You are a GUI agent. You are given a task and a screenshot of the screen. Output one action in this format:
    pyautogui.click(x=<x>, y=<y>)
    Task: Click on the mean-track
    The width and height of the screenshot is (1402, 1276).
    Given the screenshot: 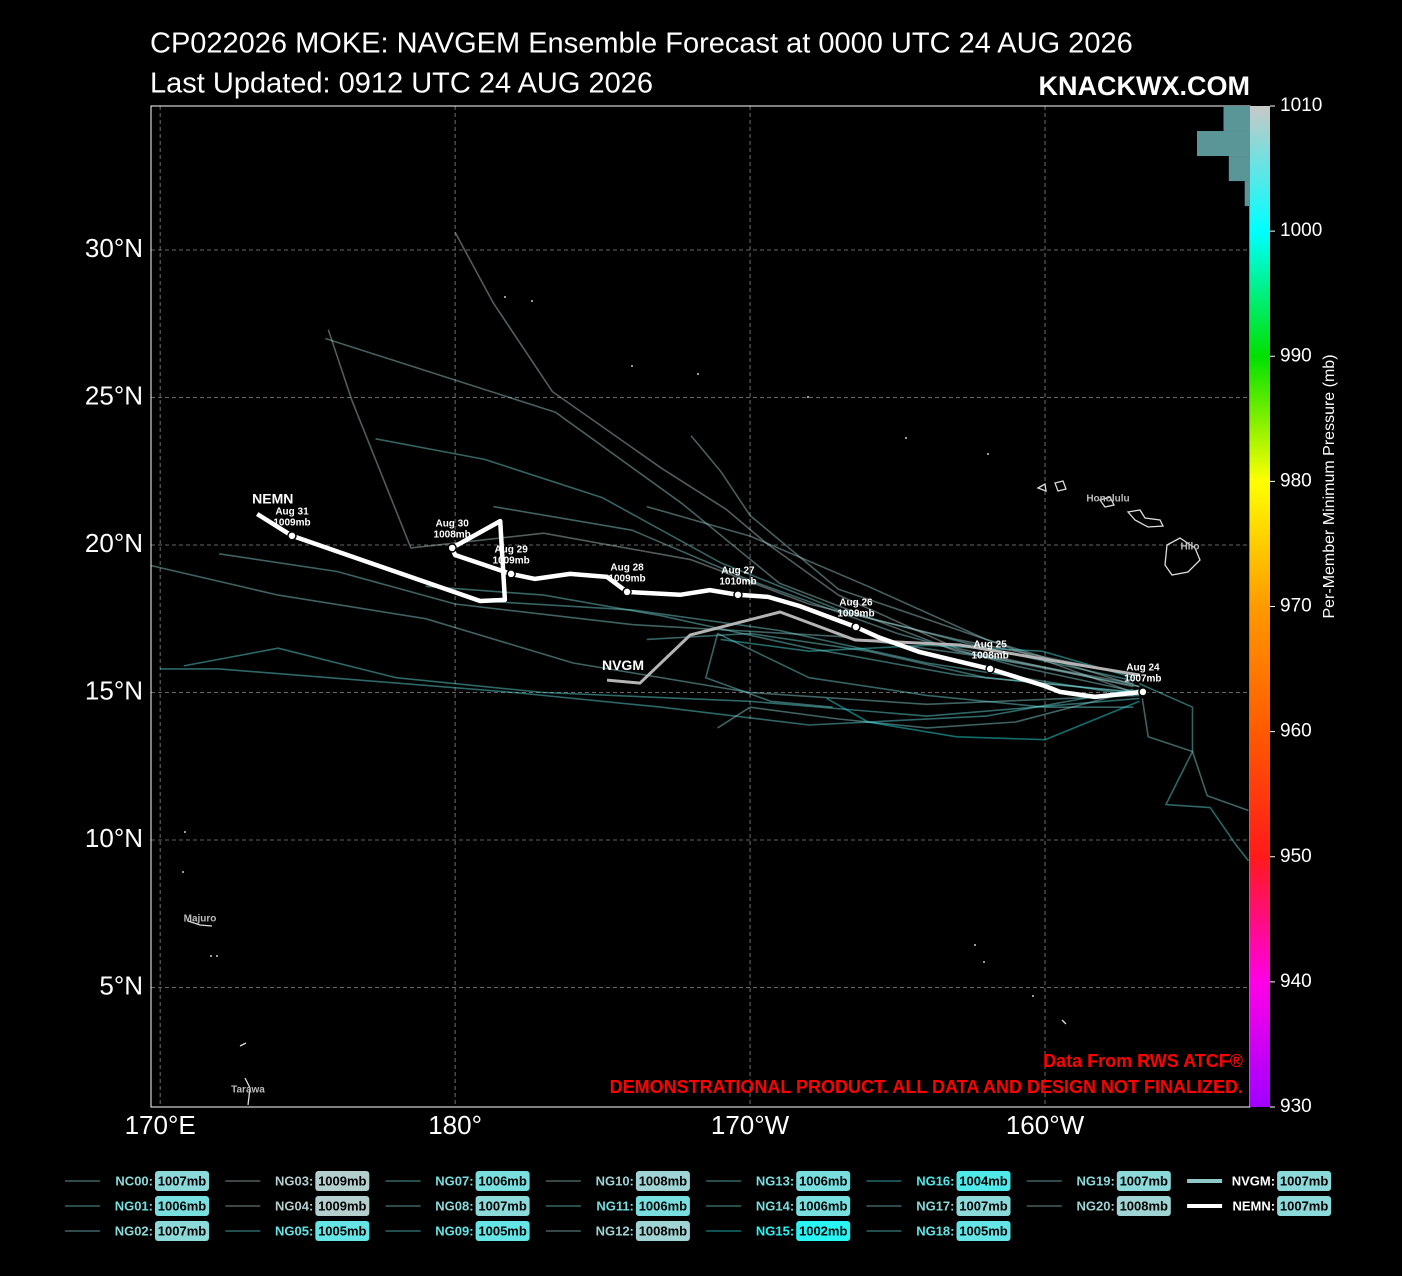 What is the action you would take?
    pyautogui.click(x=873, y=647)
    